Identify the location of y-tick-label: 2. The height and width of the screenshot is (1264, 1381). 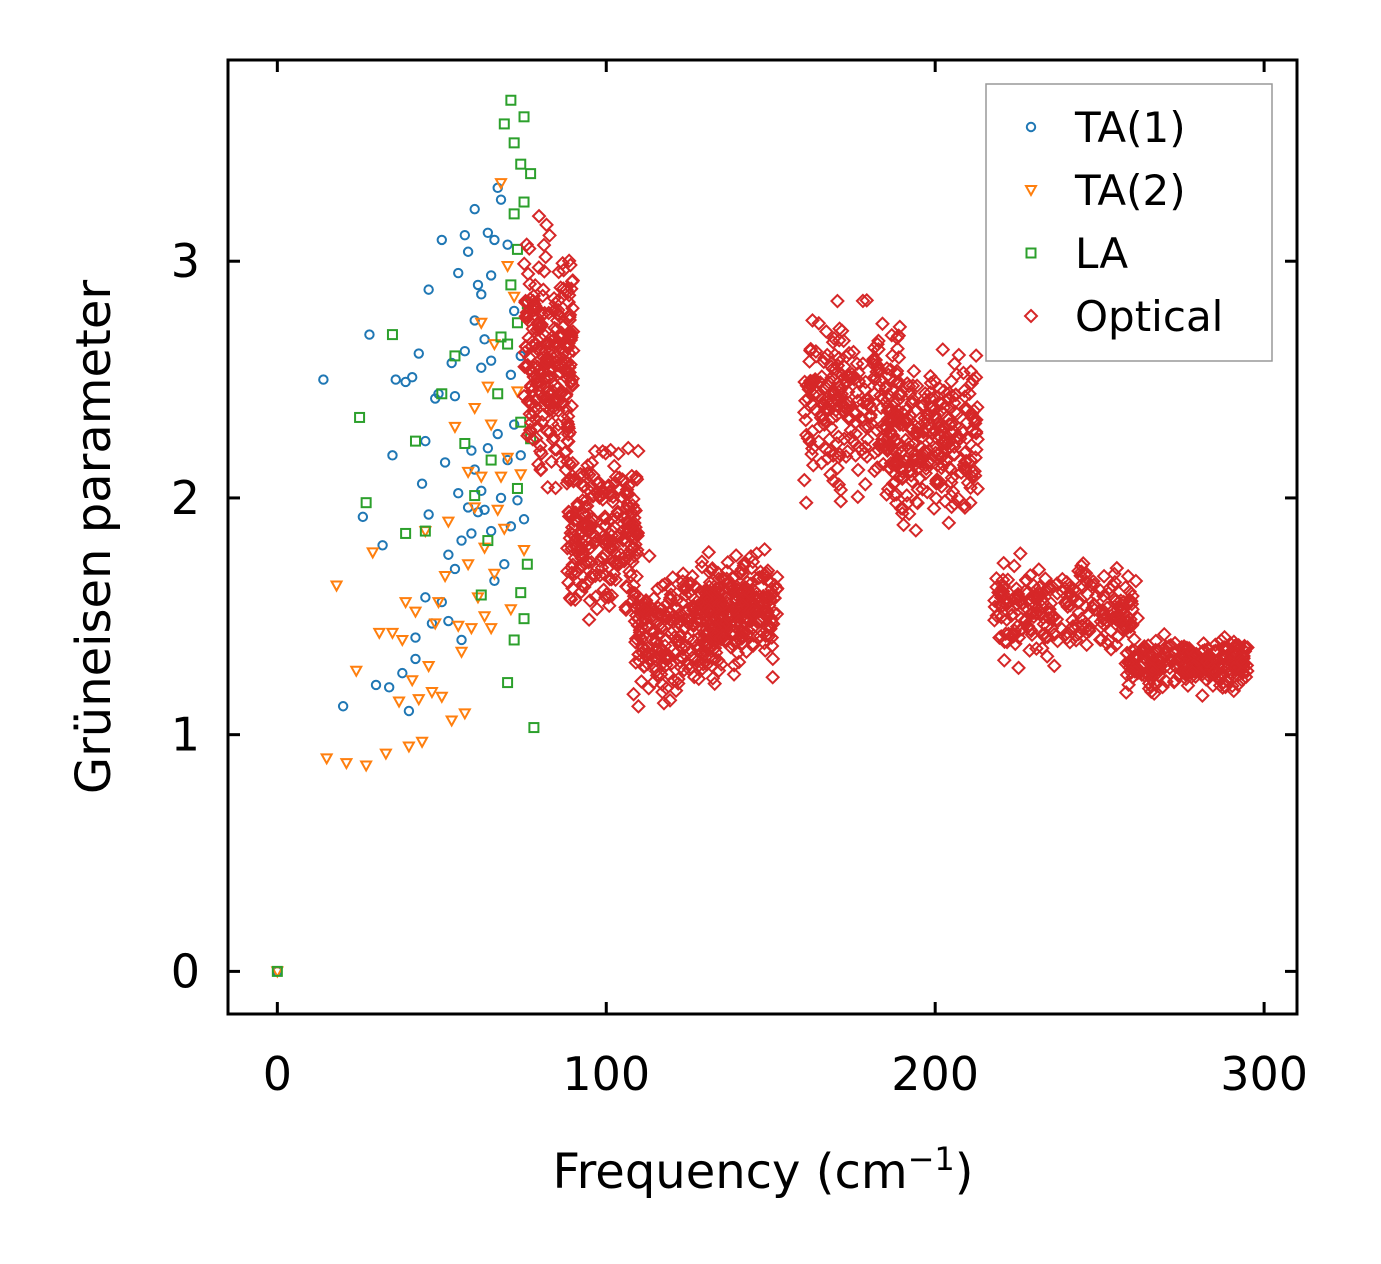
(185, 498).